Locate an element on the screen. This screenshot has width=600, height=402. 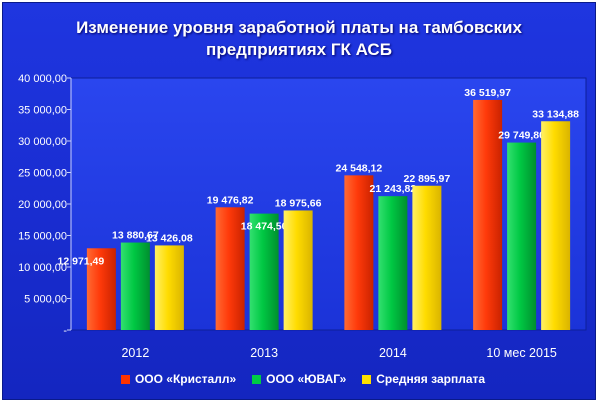
data-label: 12 971,49 is located at coordinates (81, 261).